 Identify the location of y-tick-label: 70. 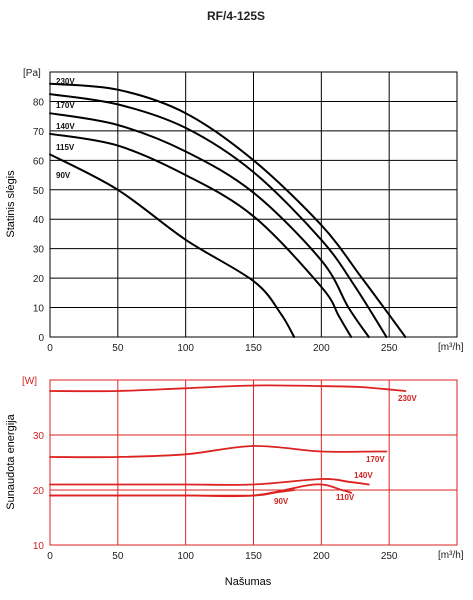
(39, 132).